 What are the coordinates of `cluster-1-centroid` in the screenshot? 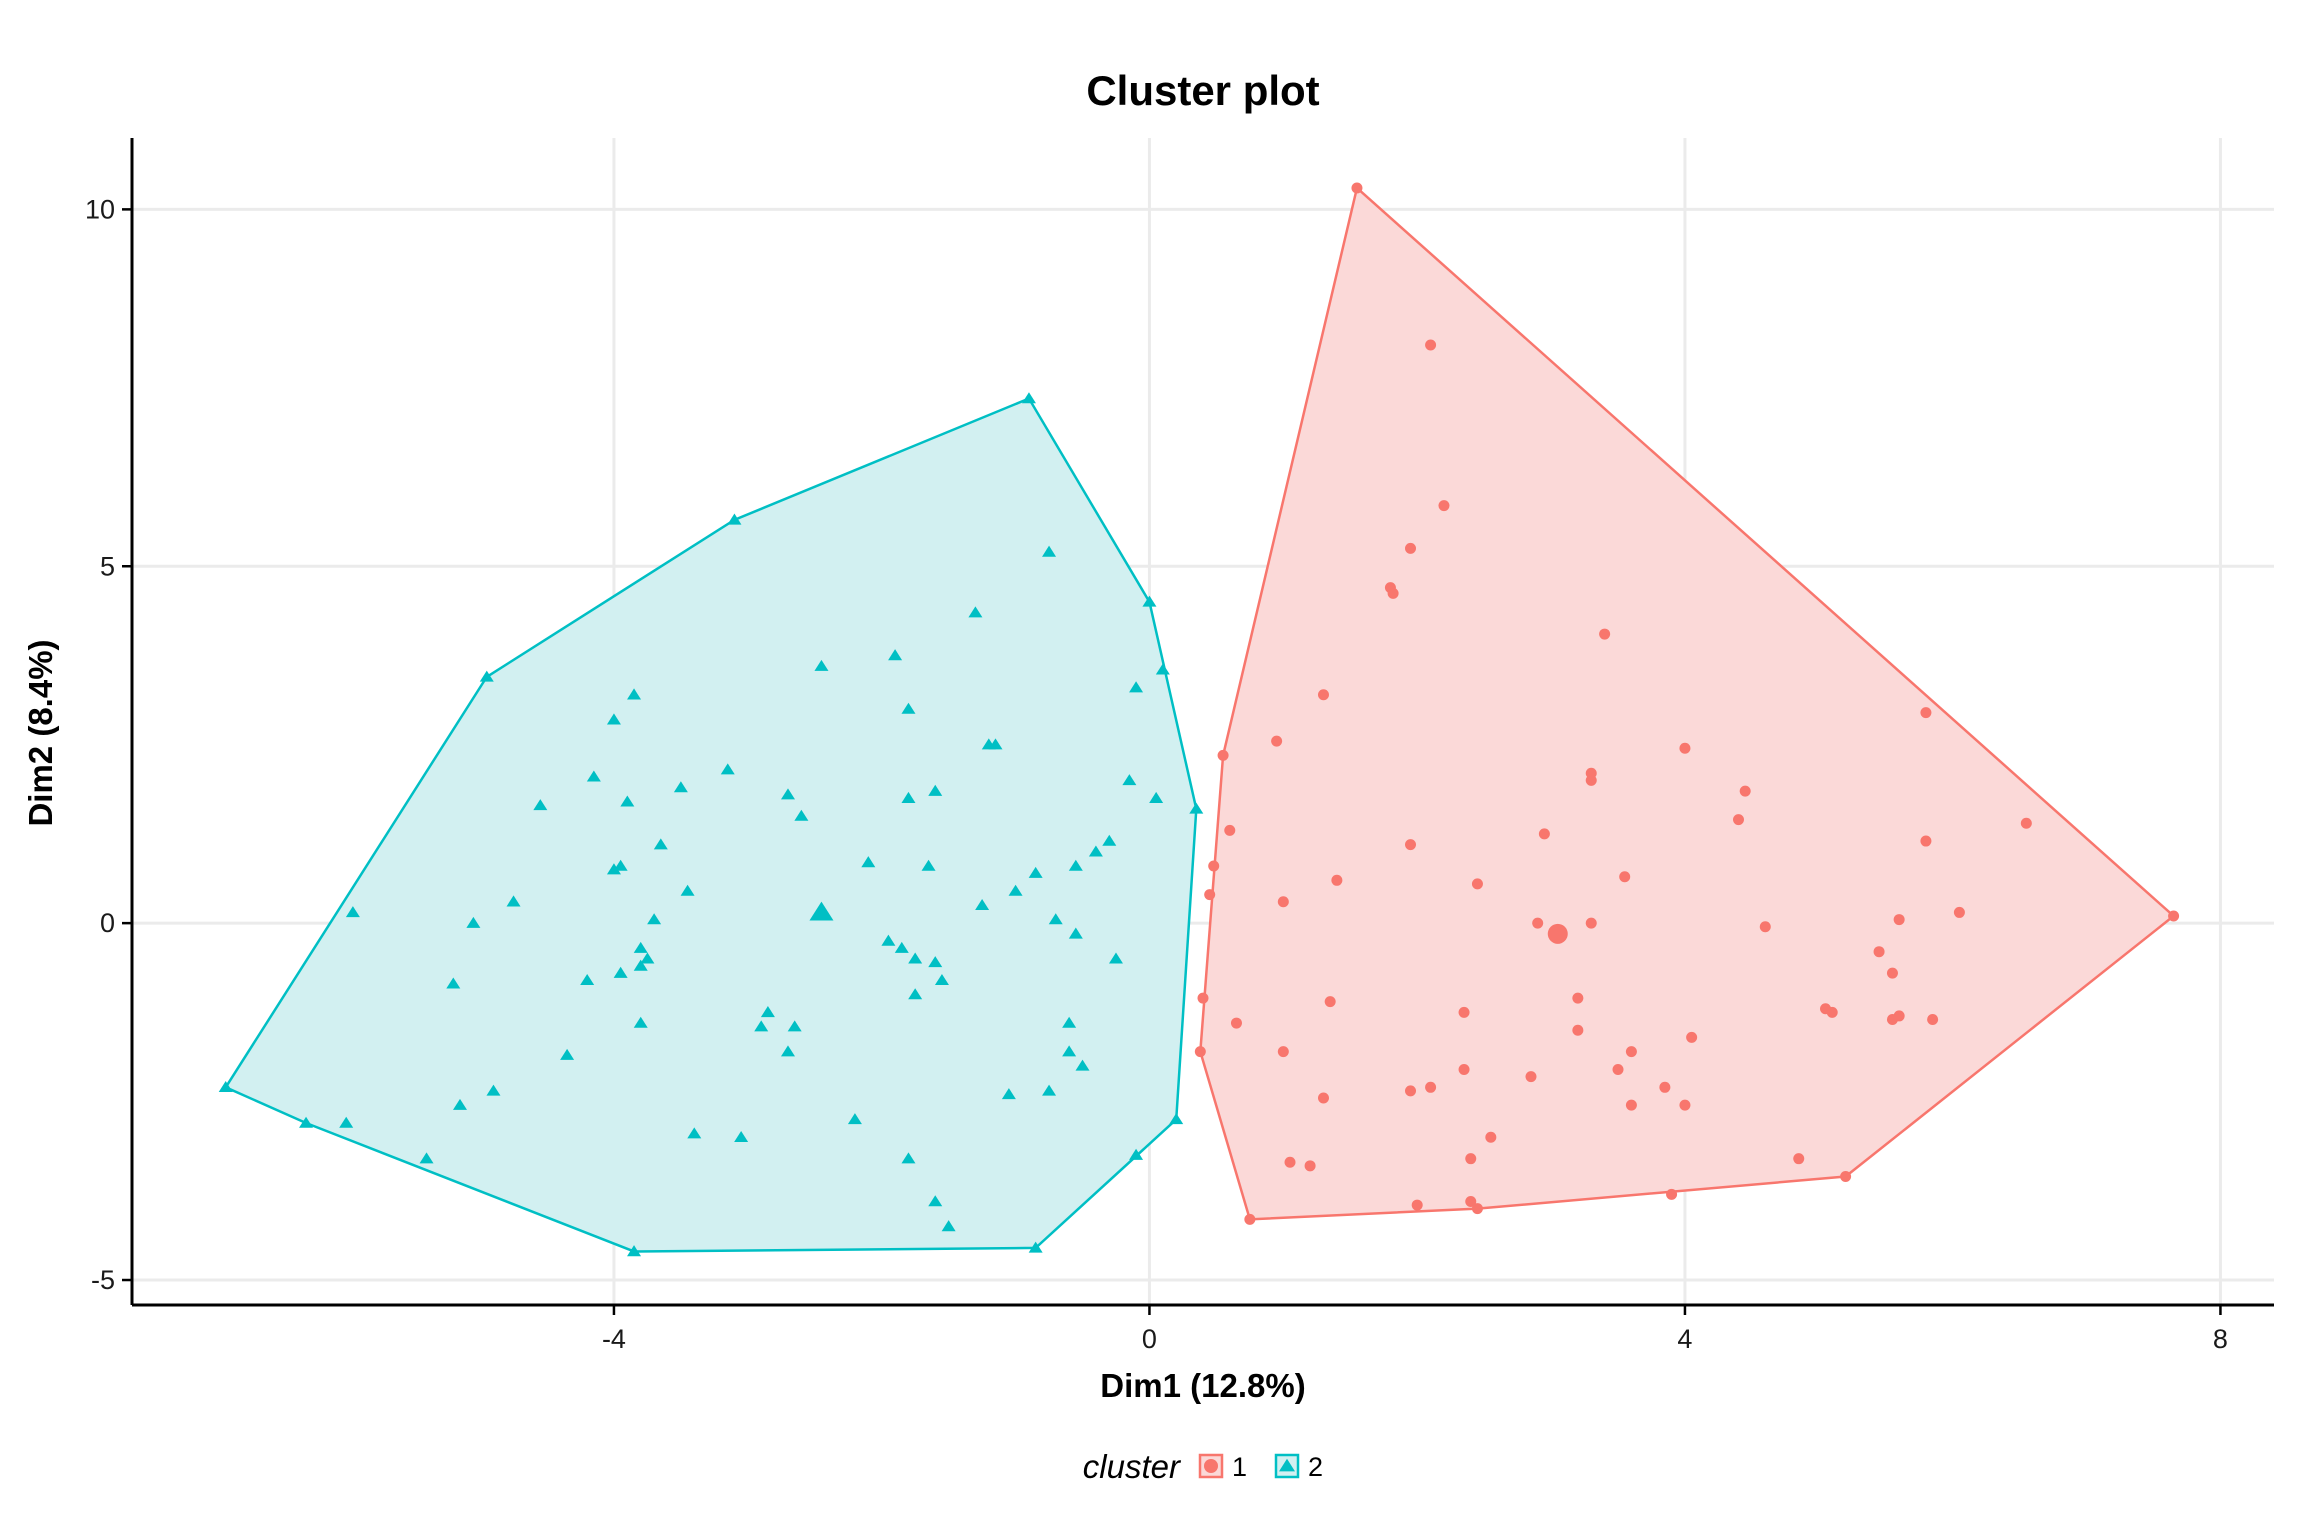 It's located at (1557, 933).